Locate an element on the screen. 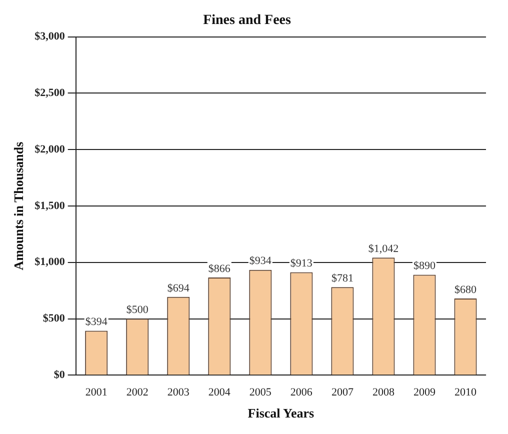  y-tick-label: $2,000 is located at coordinates (50, 149).